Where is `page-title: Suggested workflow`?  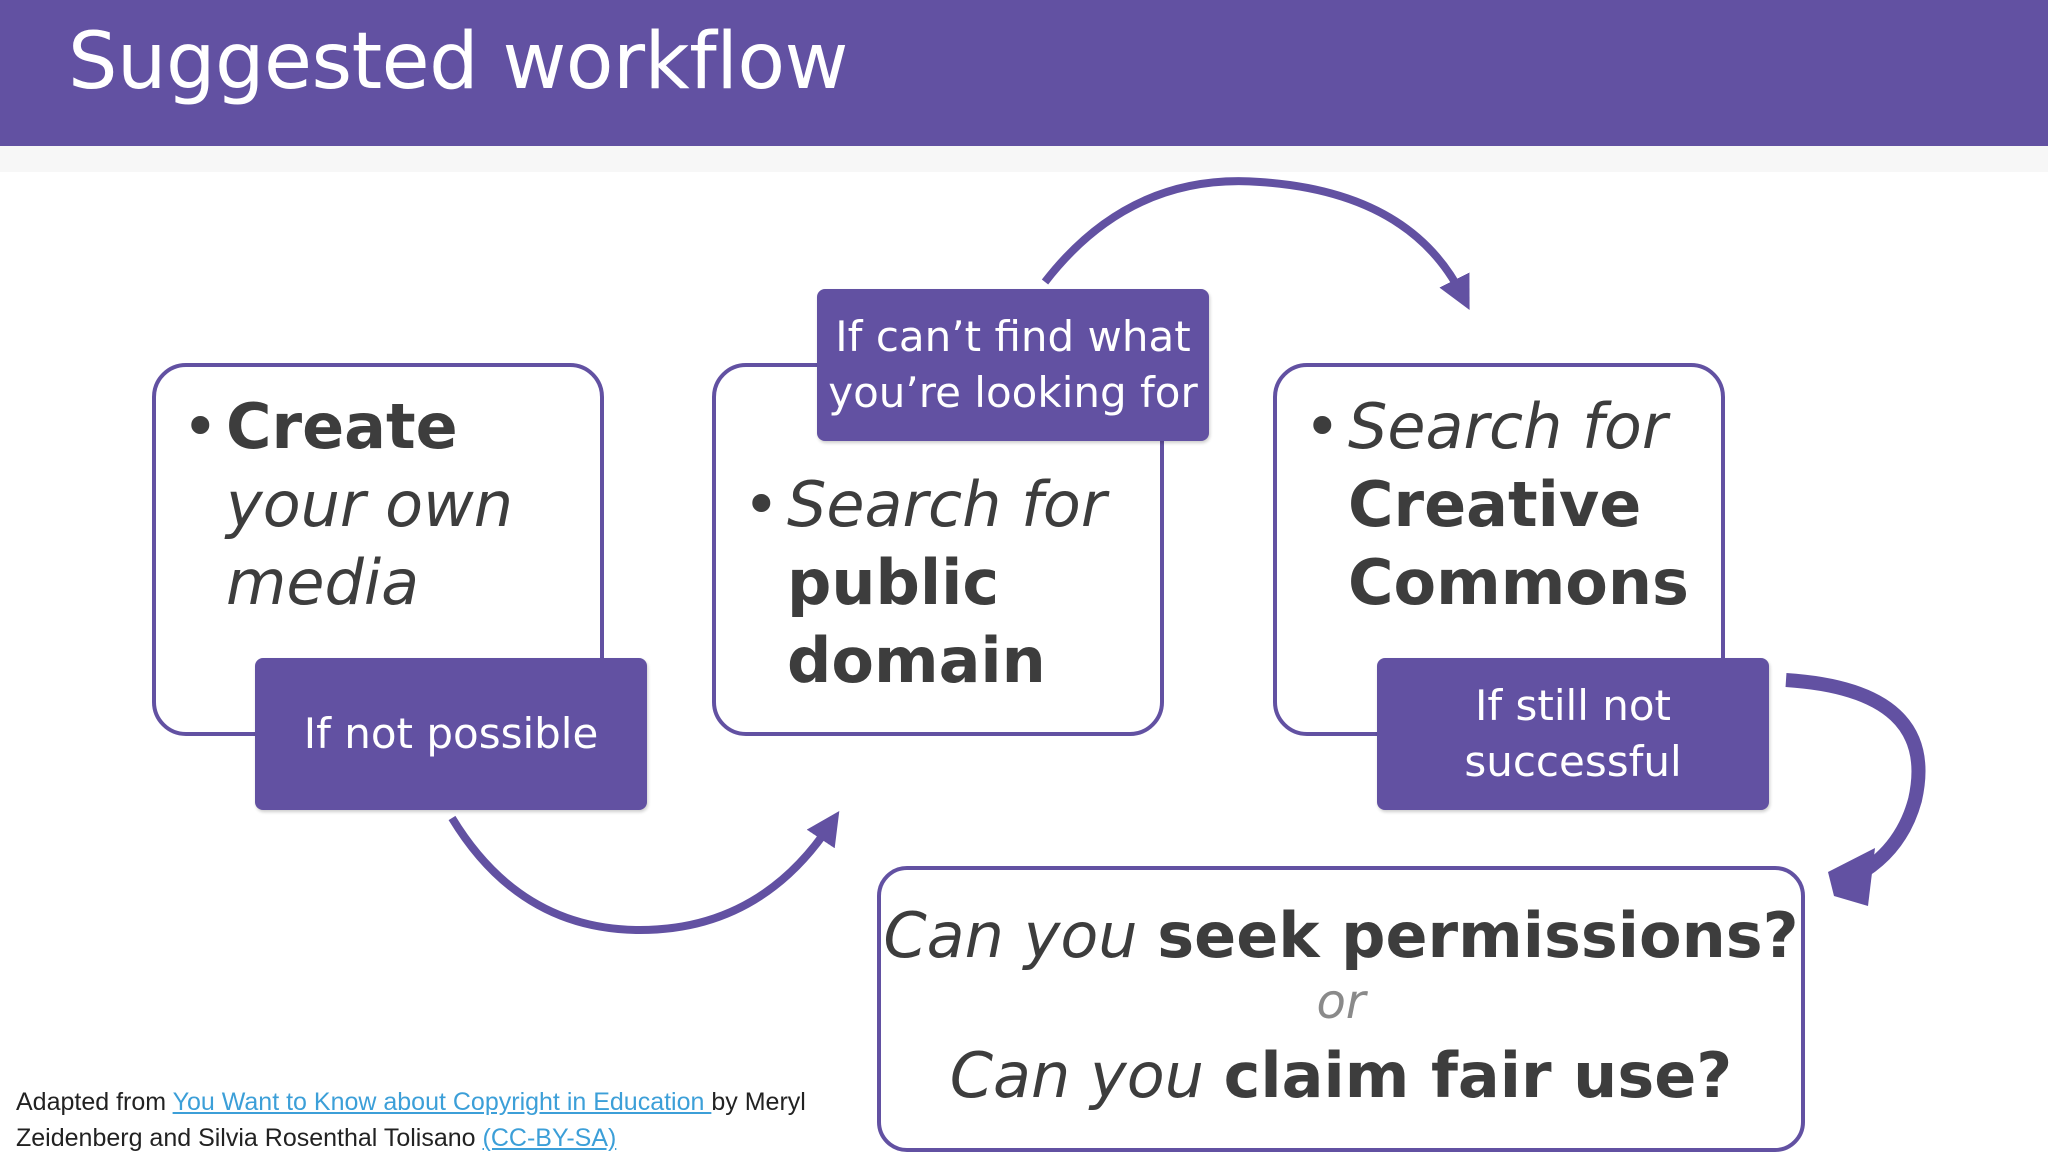 page-title: Suggested workflow is located at coordinates (458, 62).